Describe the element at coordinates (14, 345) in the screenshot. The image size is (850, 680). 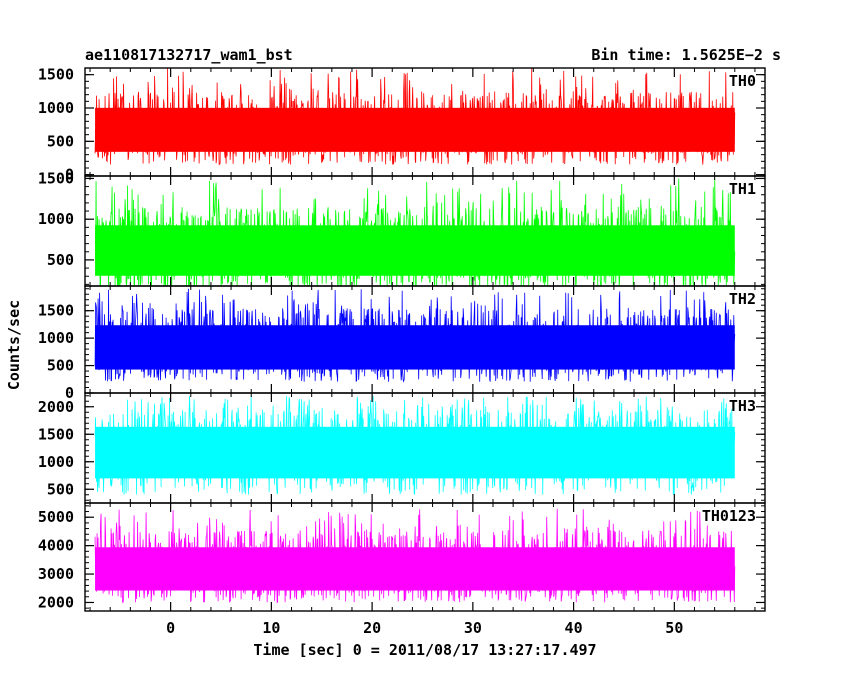
I see `y-axis-label: Counts/sec` at that location.